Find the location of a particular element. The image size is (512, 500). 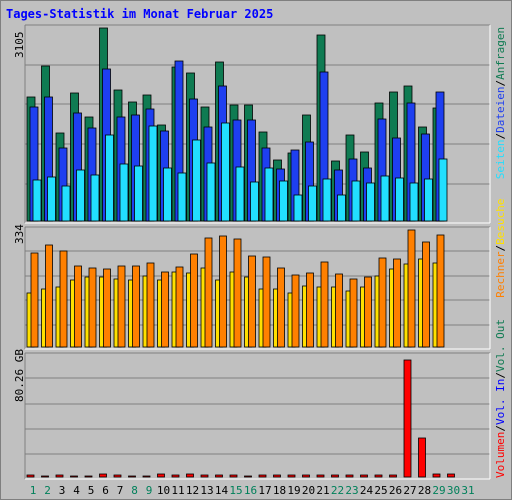

panel3-axis-max-label: 80.26 GB is located at coordinates (19, 375).